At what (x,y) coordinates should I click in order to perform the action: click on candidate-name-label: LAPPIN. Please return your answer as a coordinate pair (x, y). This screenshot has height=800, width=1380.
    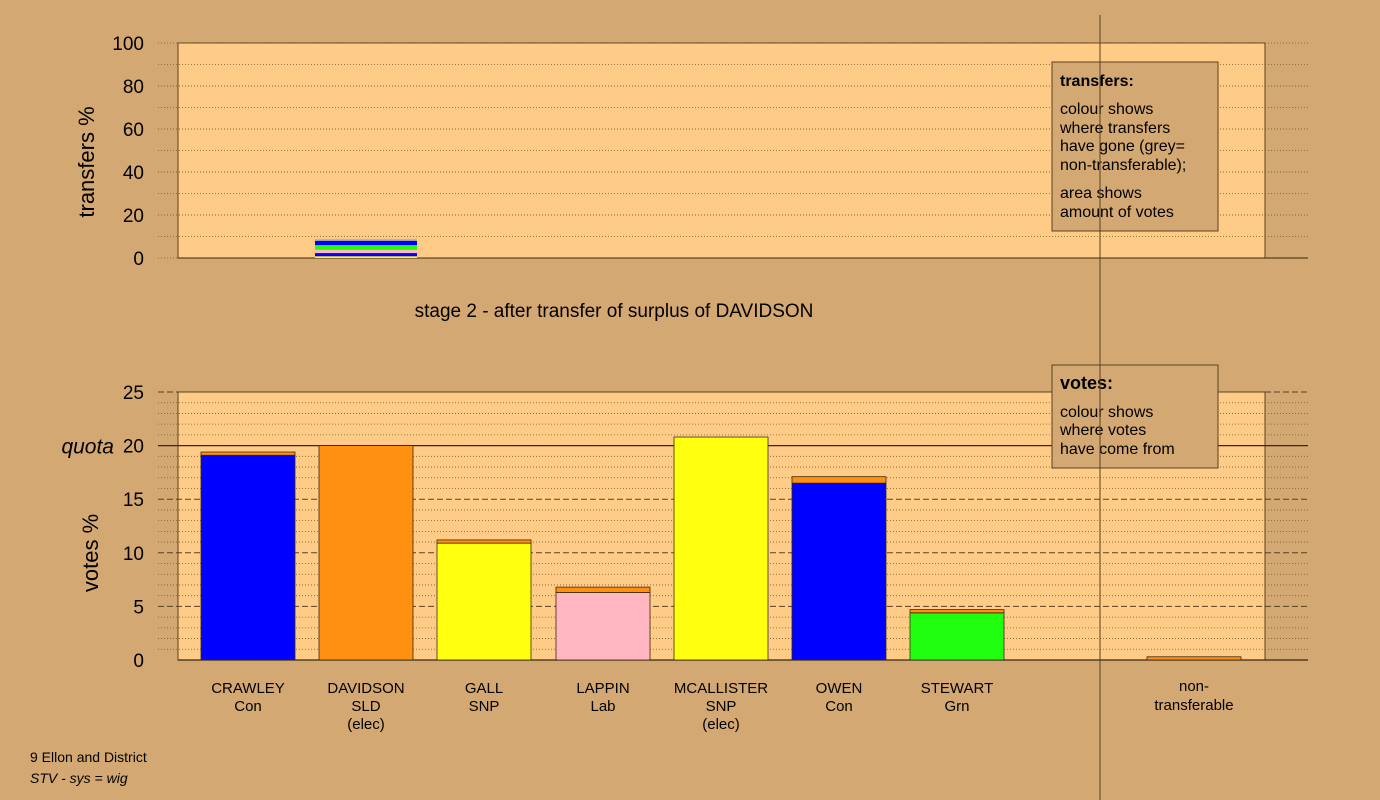
    Looking at the image, I should click on (602, 688).